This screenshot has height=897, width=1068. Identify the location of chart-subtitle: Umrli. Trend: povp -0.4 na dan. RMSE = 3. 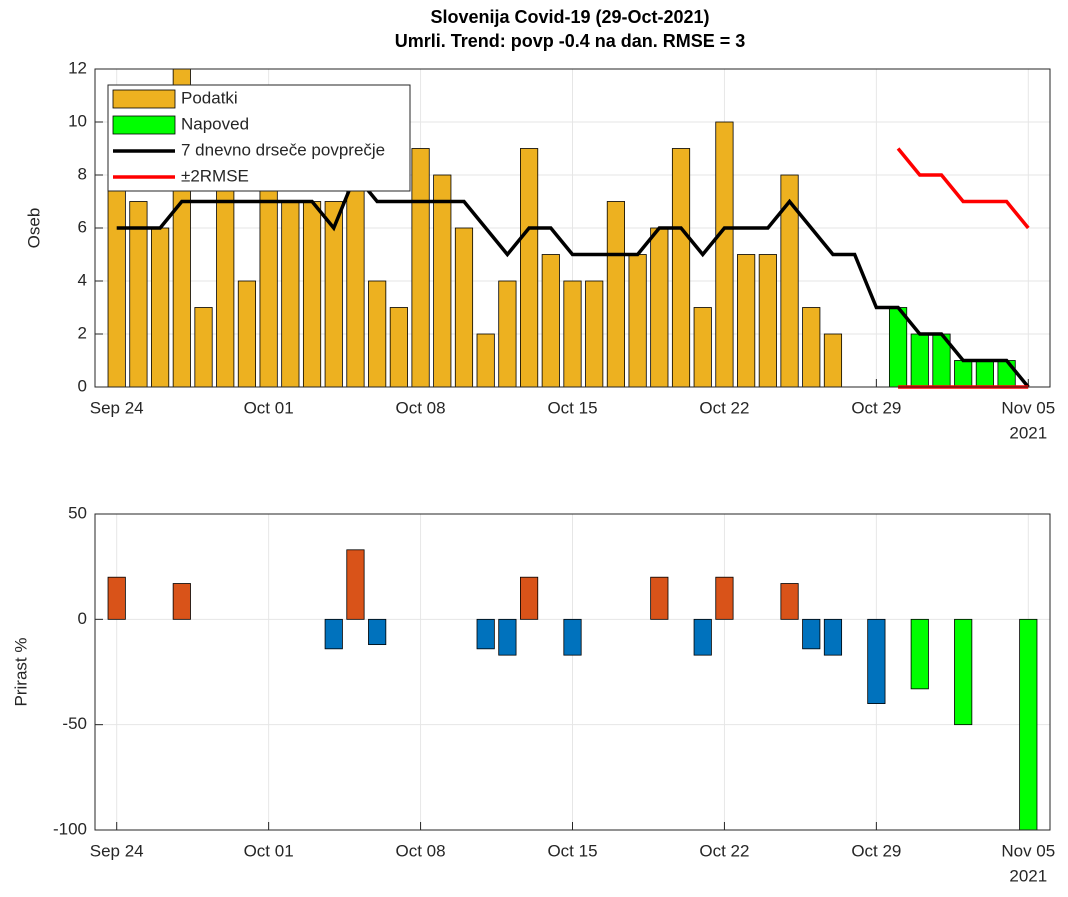
(570, 41).